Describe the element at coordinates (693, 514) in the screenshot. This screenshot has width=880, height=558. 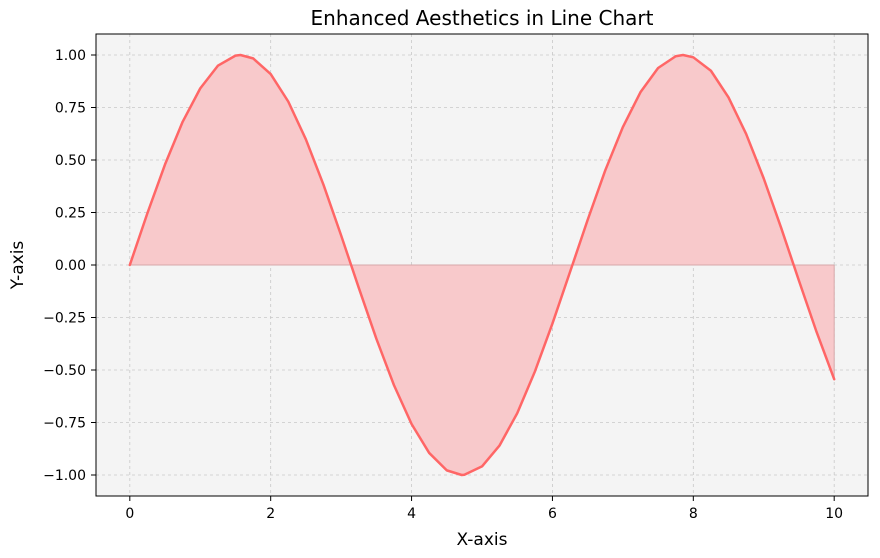
I see `x-tick-label: 8` at that location.